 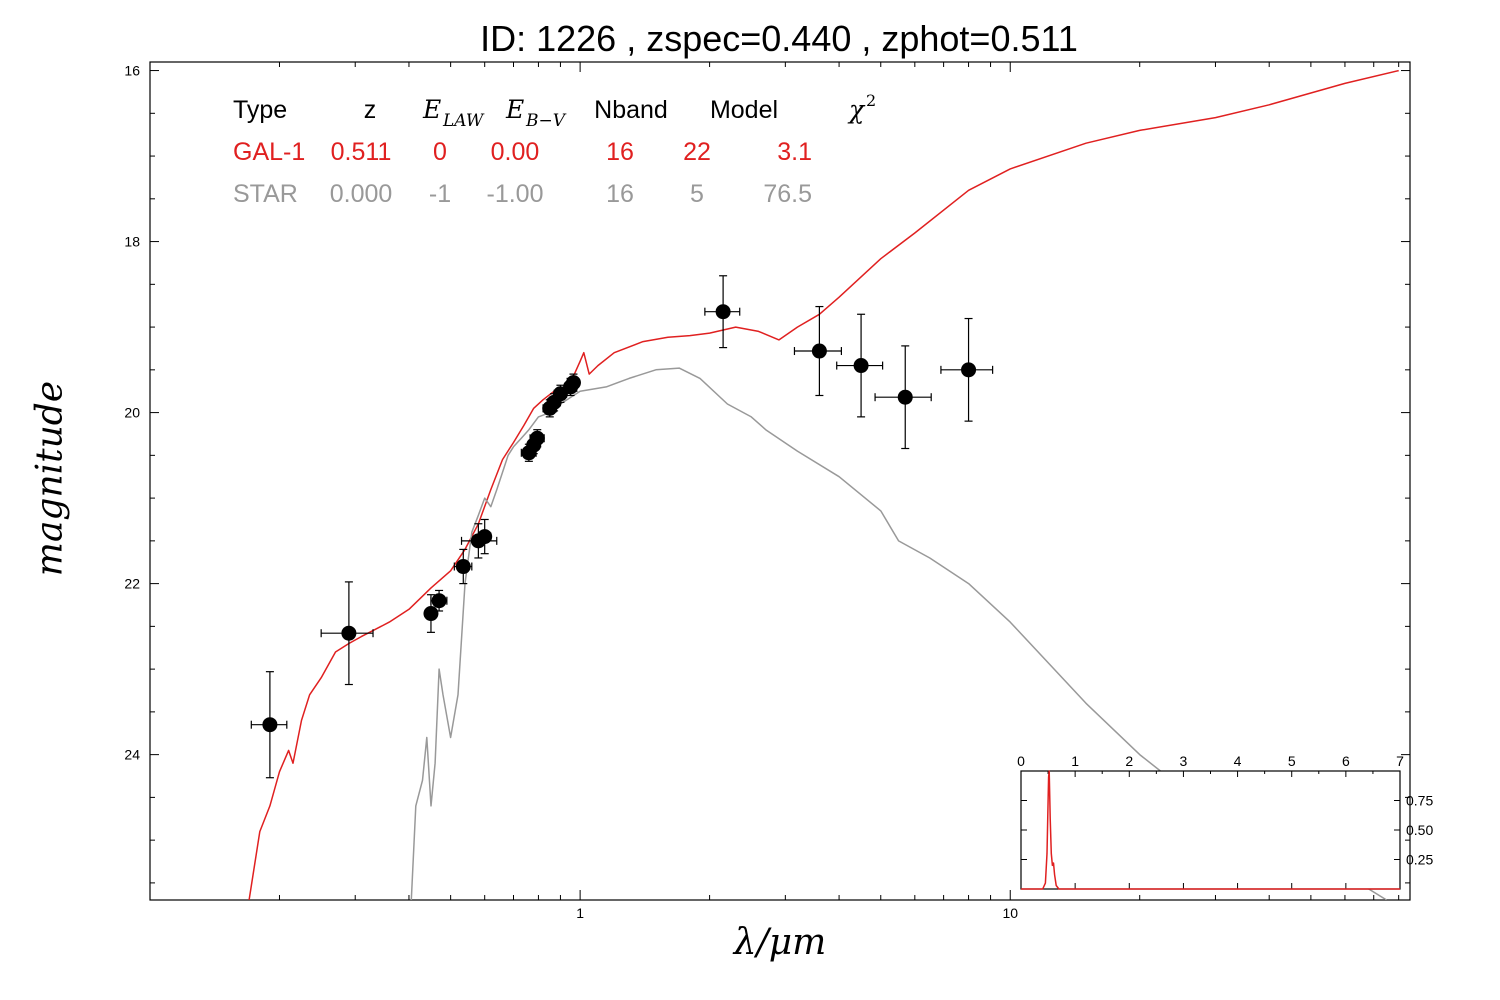 What do you see at coordinates (361, 152) in the screenshot?
I see `legend-row-z: 0.511` at bounding box center [361, 152].